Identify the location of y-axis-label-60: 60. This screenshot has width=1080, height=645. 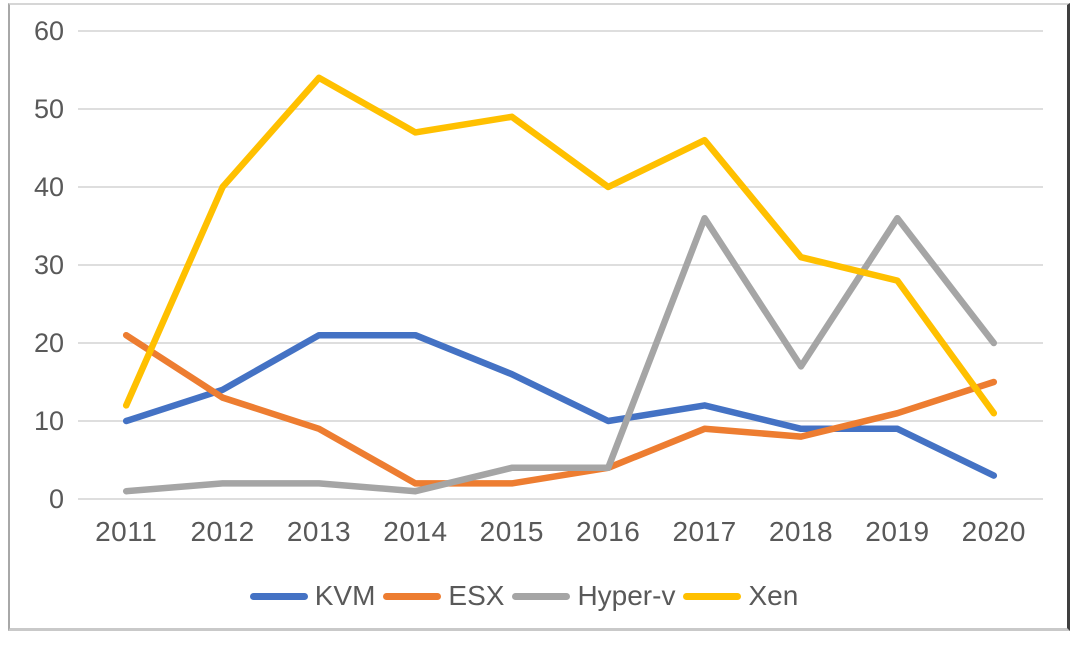
(49, 31).